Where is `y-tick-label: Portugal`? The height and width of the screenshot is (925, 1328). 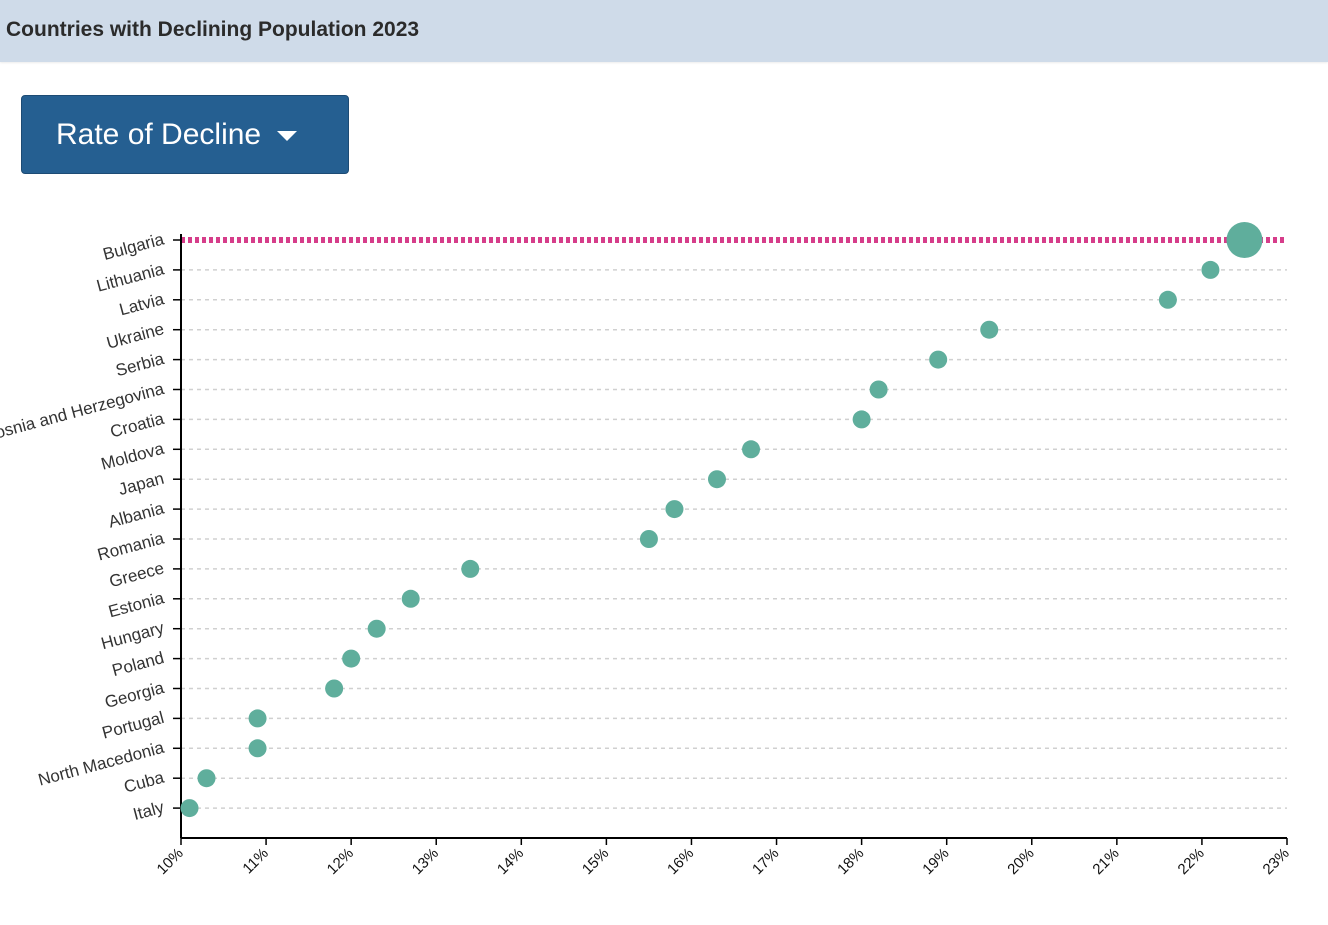 y-tick-label: Portugal is located at coordinates (133, 725).